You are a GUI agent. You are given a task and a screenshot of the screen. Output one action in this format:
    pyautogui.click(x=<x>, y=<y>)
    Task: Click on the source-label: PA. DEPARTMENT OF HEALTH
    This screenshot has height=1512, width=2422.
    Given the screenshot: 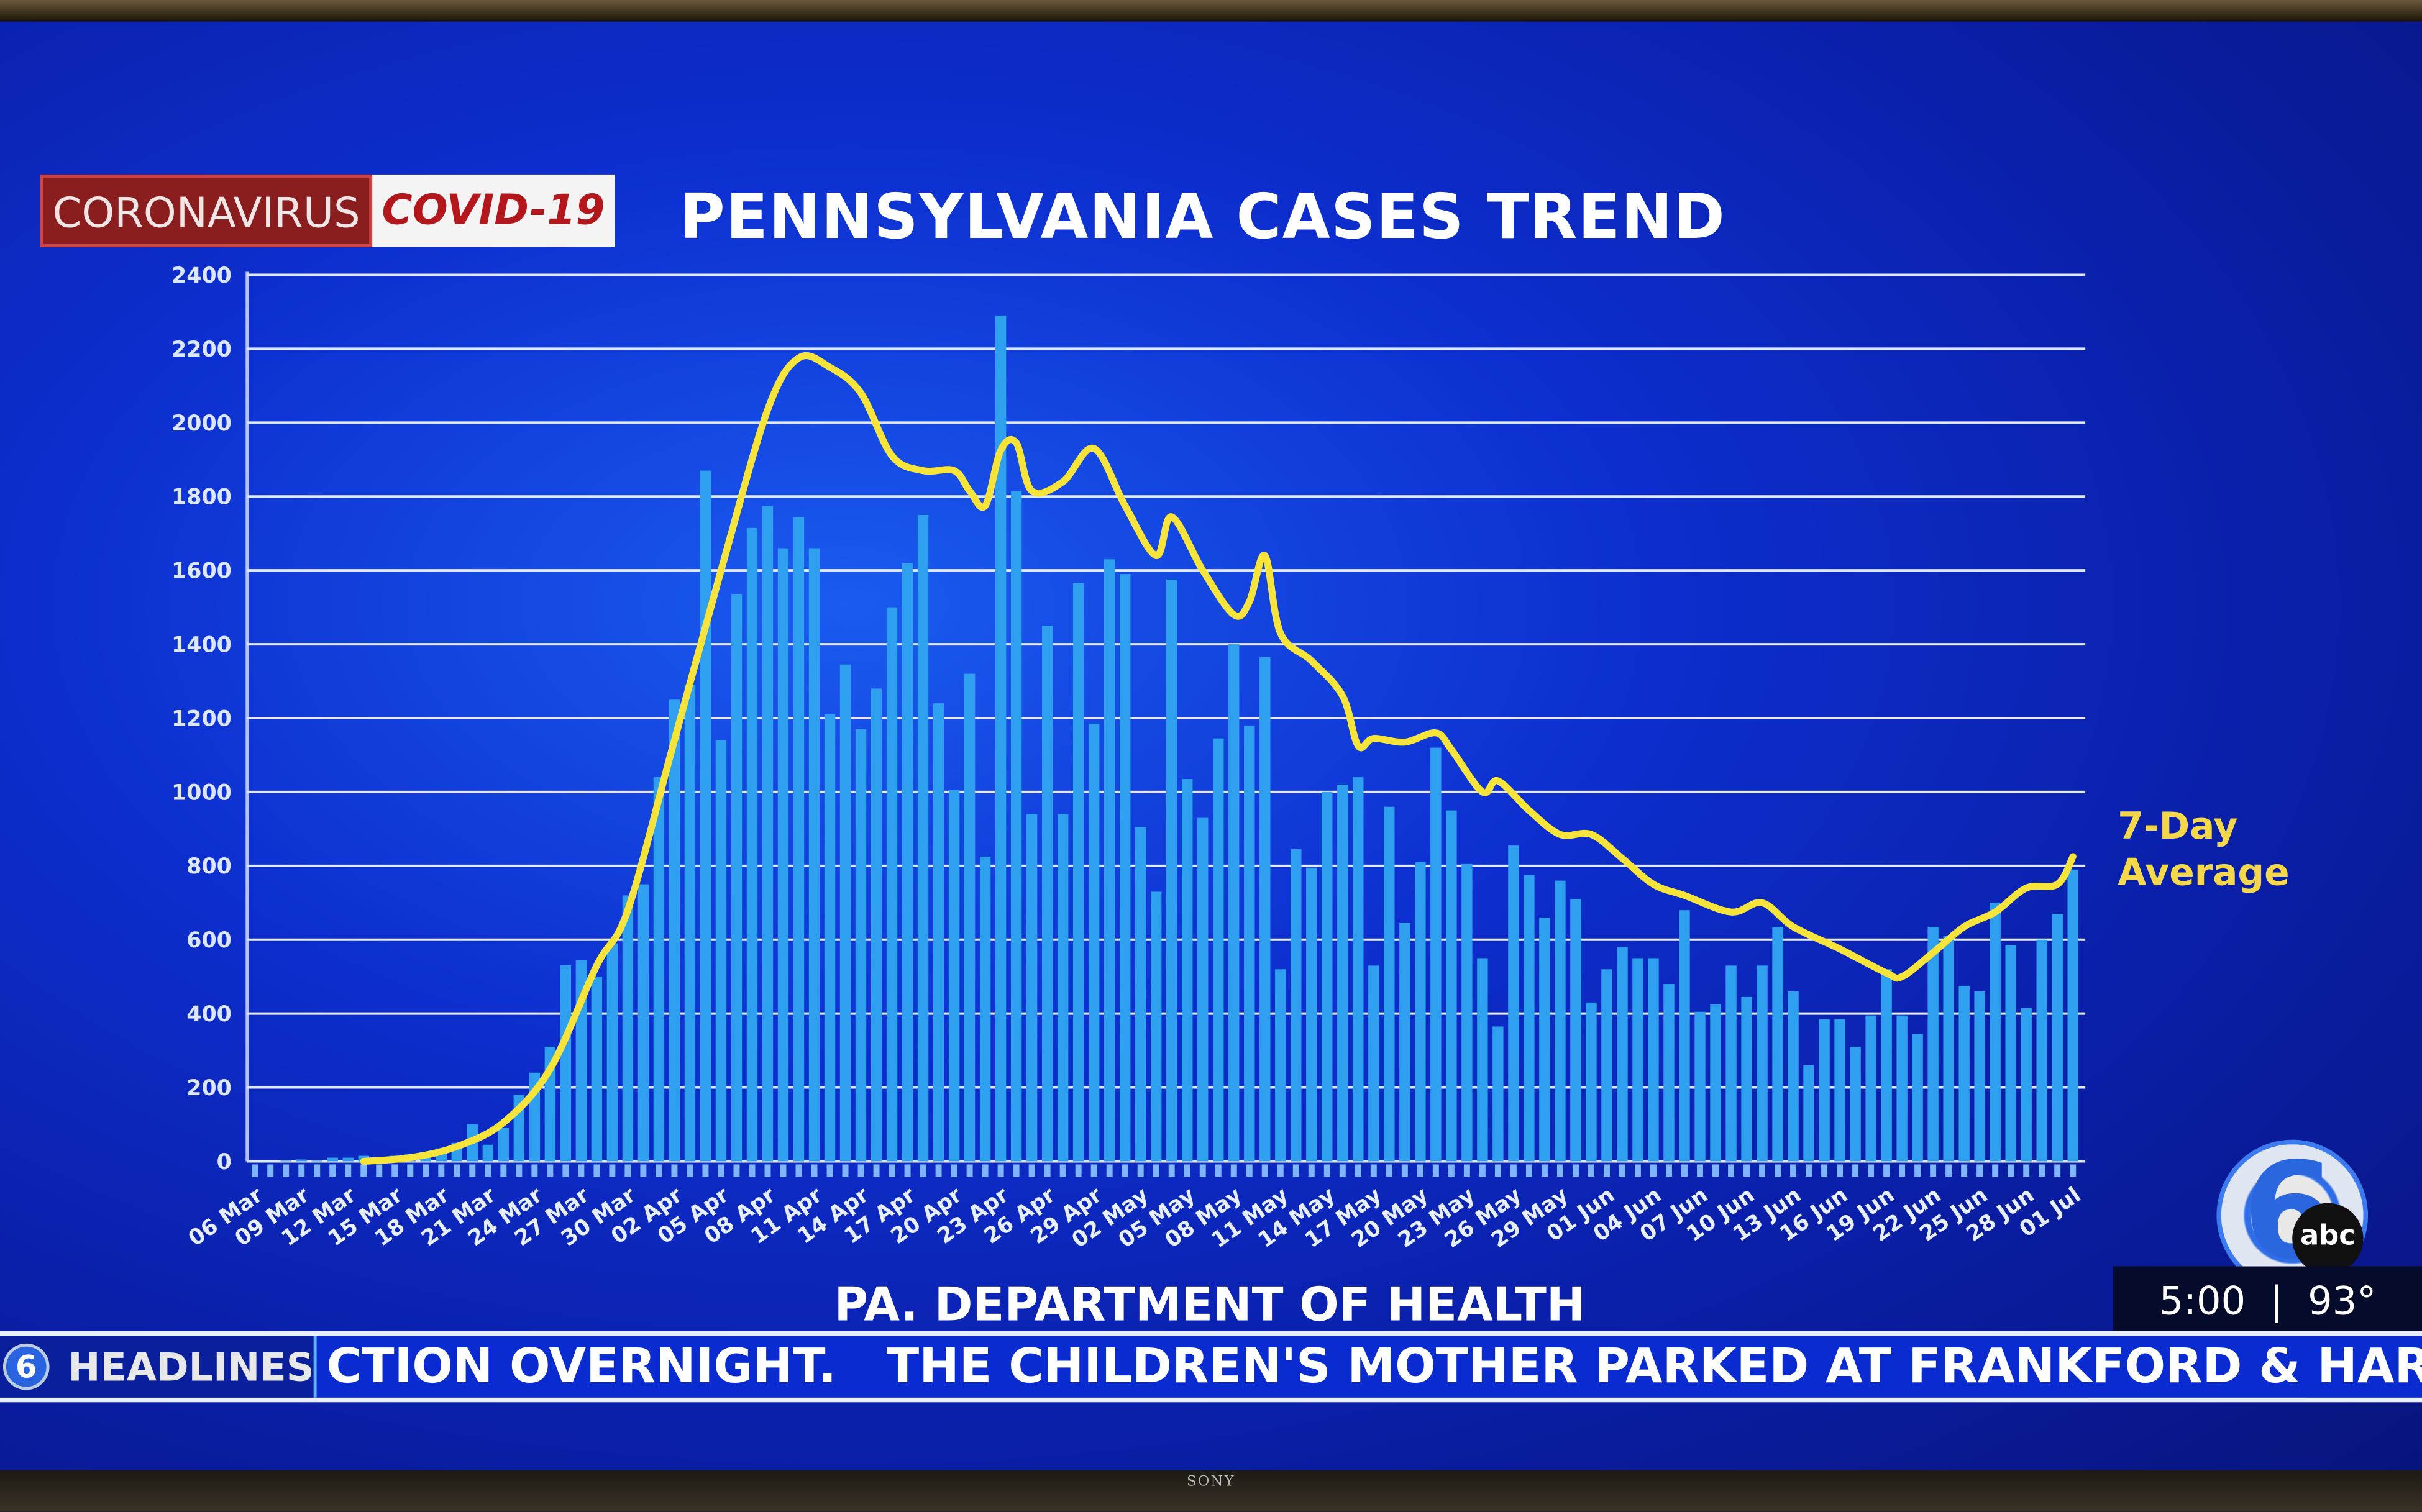 What is the action you would take?
    pyautogui.click(x=1210, y=1305)
    